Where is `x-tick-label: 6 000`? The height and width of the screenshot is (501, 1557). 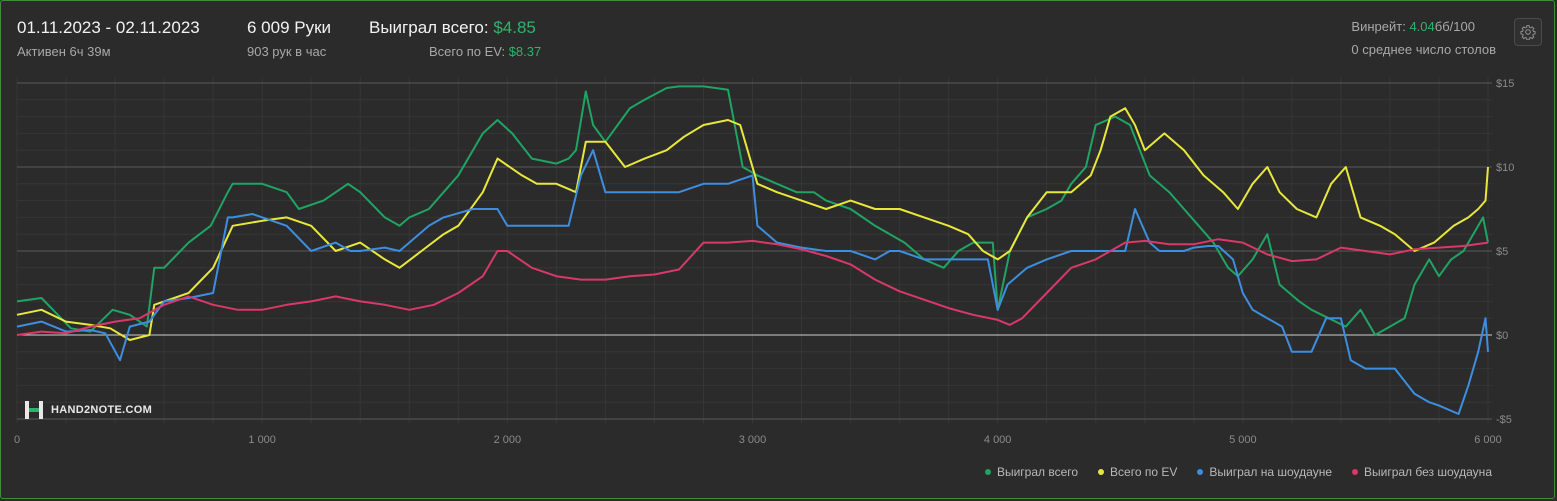 x-tick-label: 6 000 is located at coordinates (1488, 440).